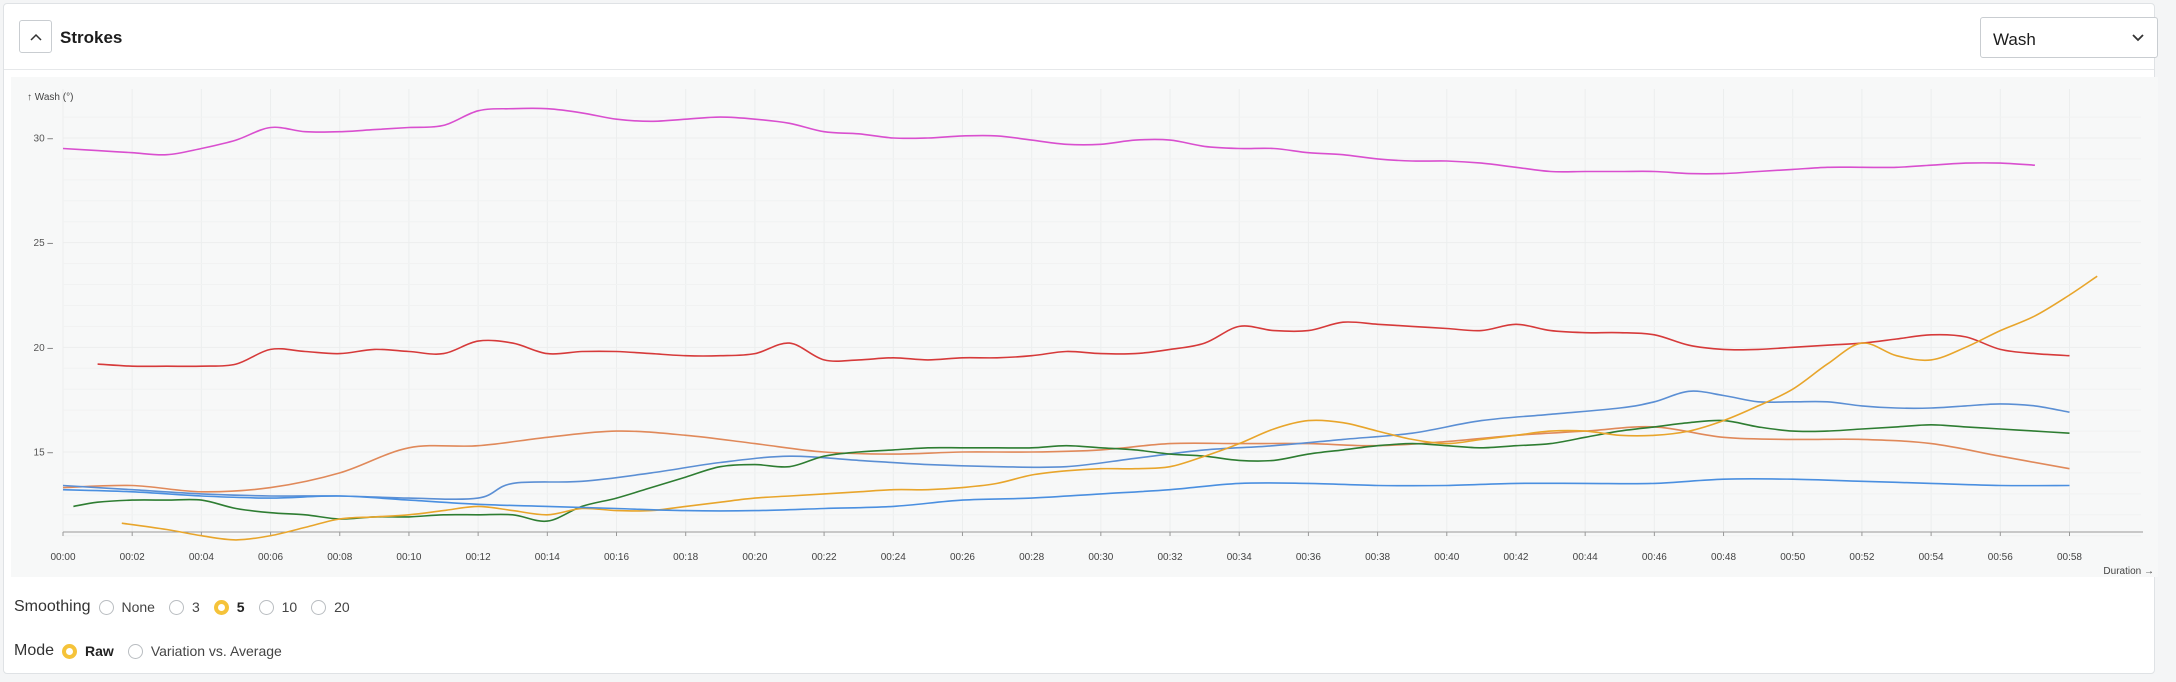 The height and width of the screenshot is (682, 2176). I want to click on smoothing-control: Smoothing None 3 5 10 20, so click(189, 607).